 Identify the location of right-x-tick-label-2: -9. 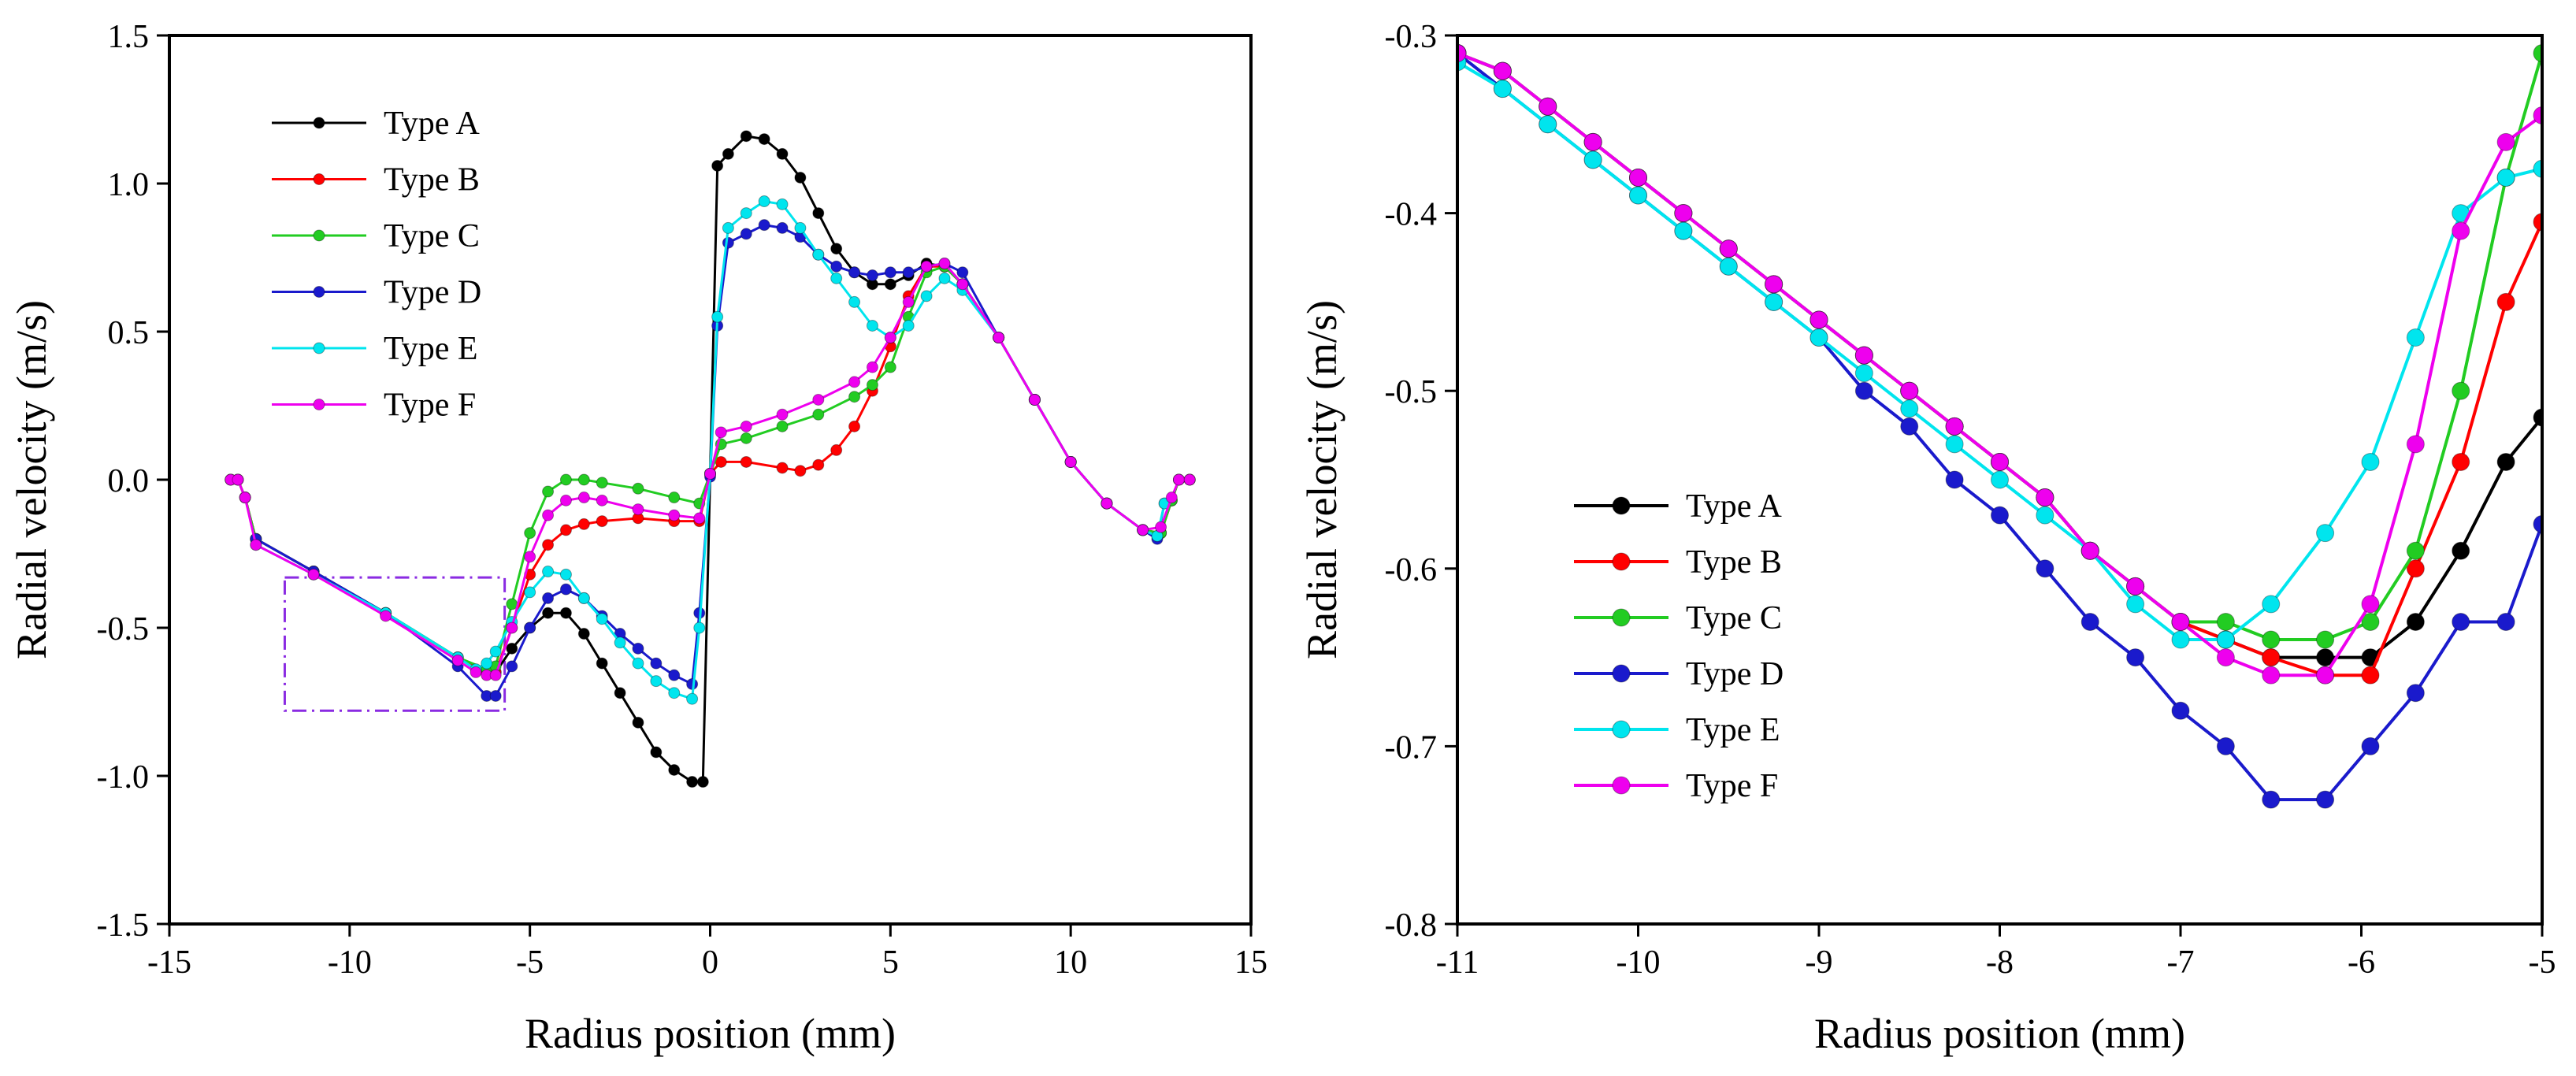
(1819, 962).